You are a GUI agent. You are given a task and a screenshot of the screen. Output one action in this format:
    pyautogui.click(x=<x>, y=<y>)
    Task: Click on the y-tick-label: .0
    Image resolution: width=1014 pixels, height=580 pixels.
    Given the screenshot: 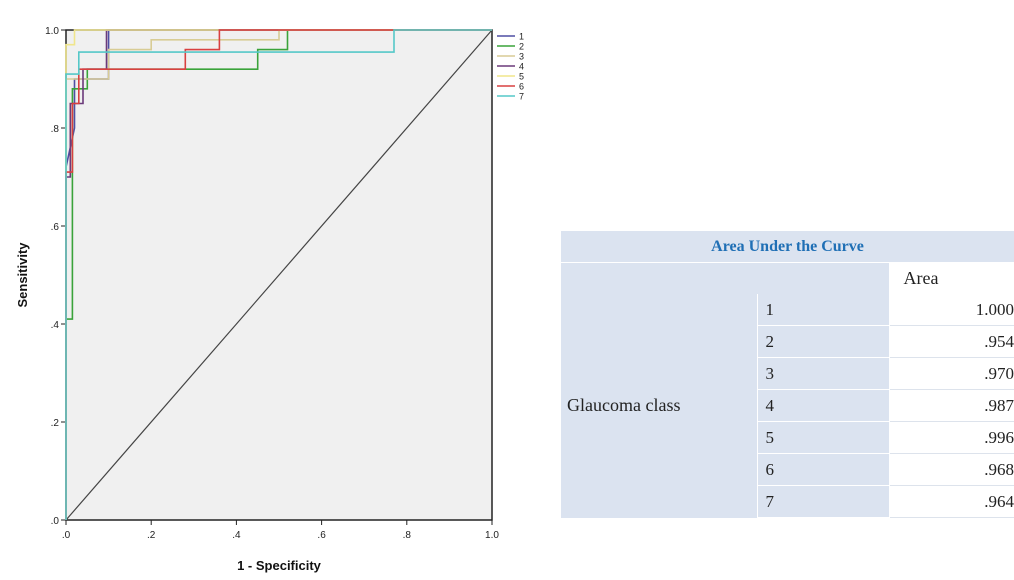 What is the action you would take?
    pyautogui.click(x=55, y=521)
    